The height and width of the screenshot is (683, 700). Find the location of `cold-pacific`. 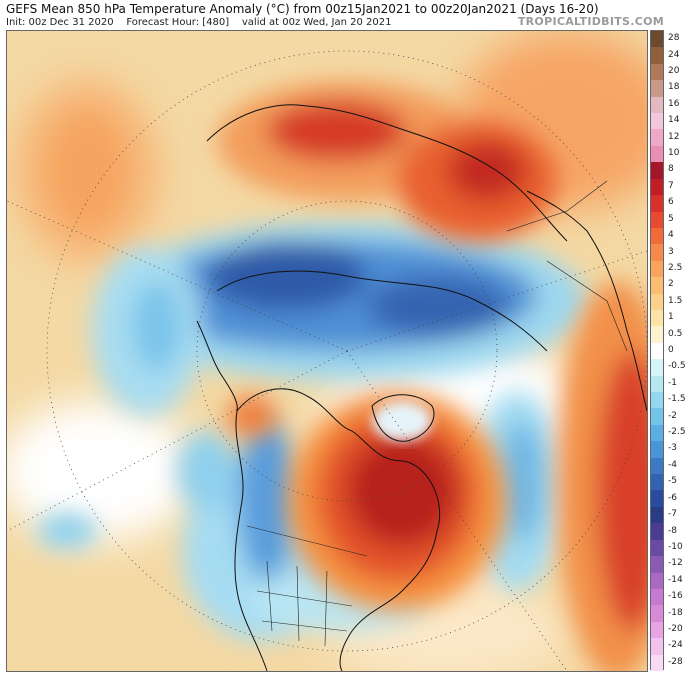

cold-pacific is located at coordinates (157, 326).